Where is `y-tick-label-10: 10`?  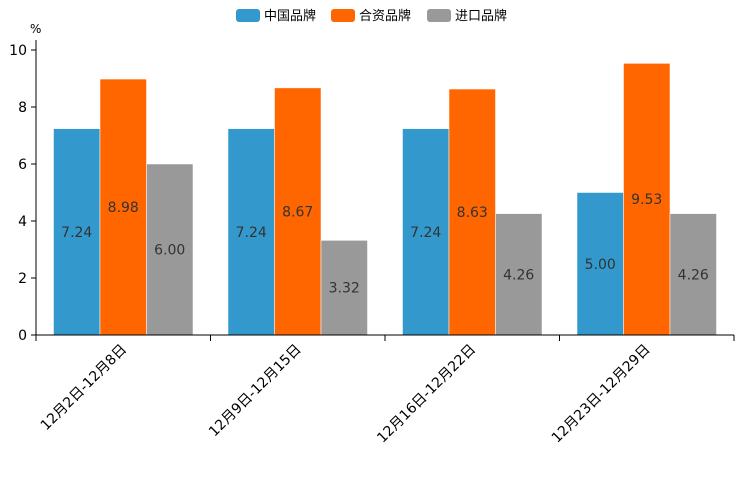 y-tick-label-10: 10 is located at coordinates (18, 51).